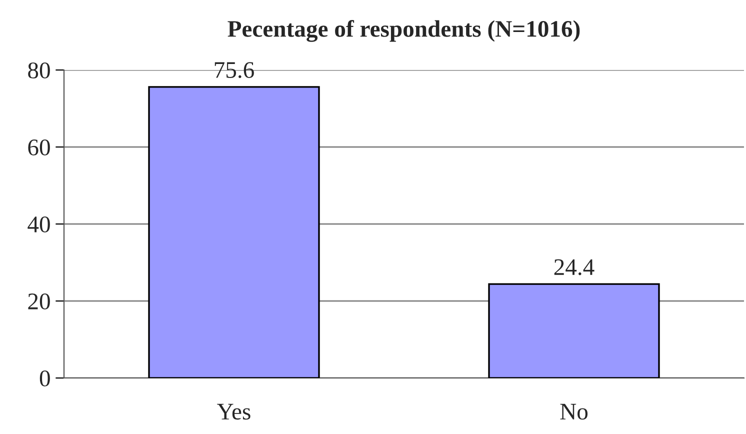 The height and width of the screenshot is (434, 746). I want to click on y-tick-label: 20, so click(39, 301).